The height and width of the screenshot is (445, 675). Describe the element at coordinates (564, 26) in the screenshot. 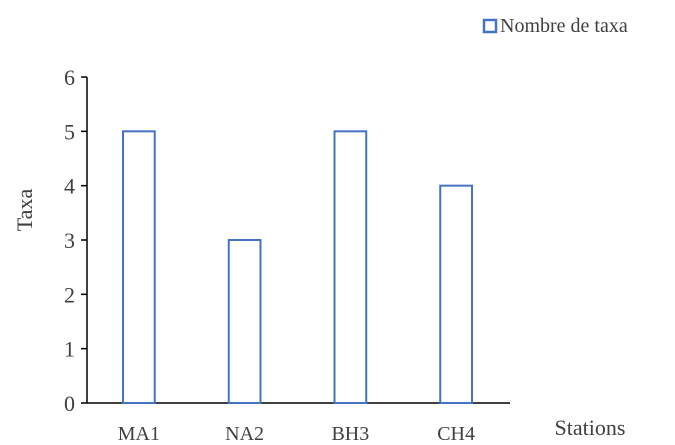

I see `legend-label: Nombre de taxa` at that location.